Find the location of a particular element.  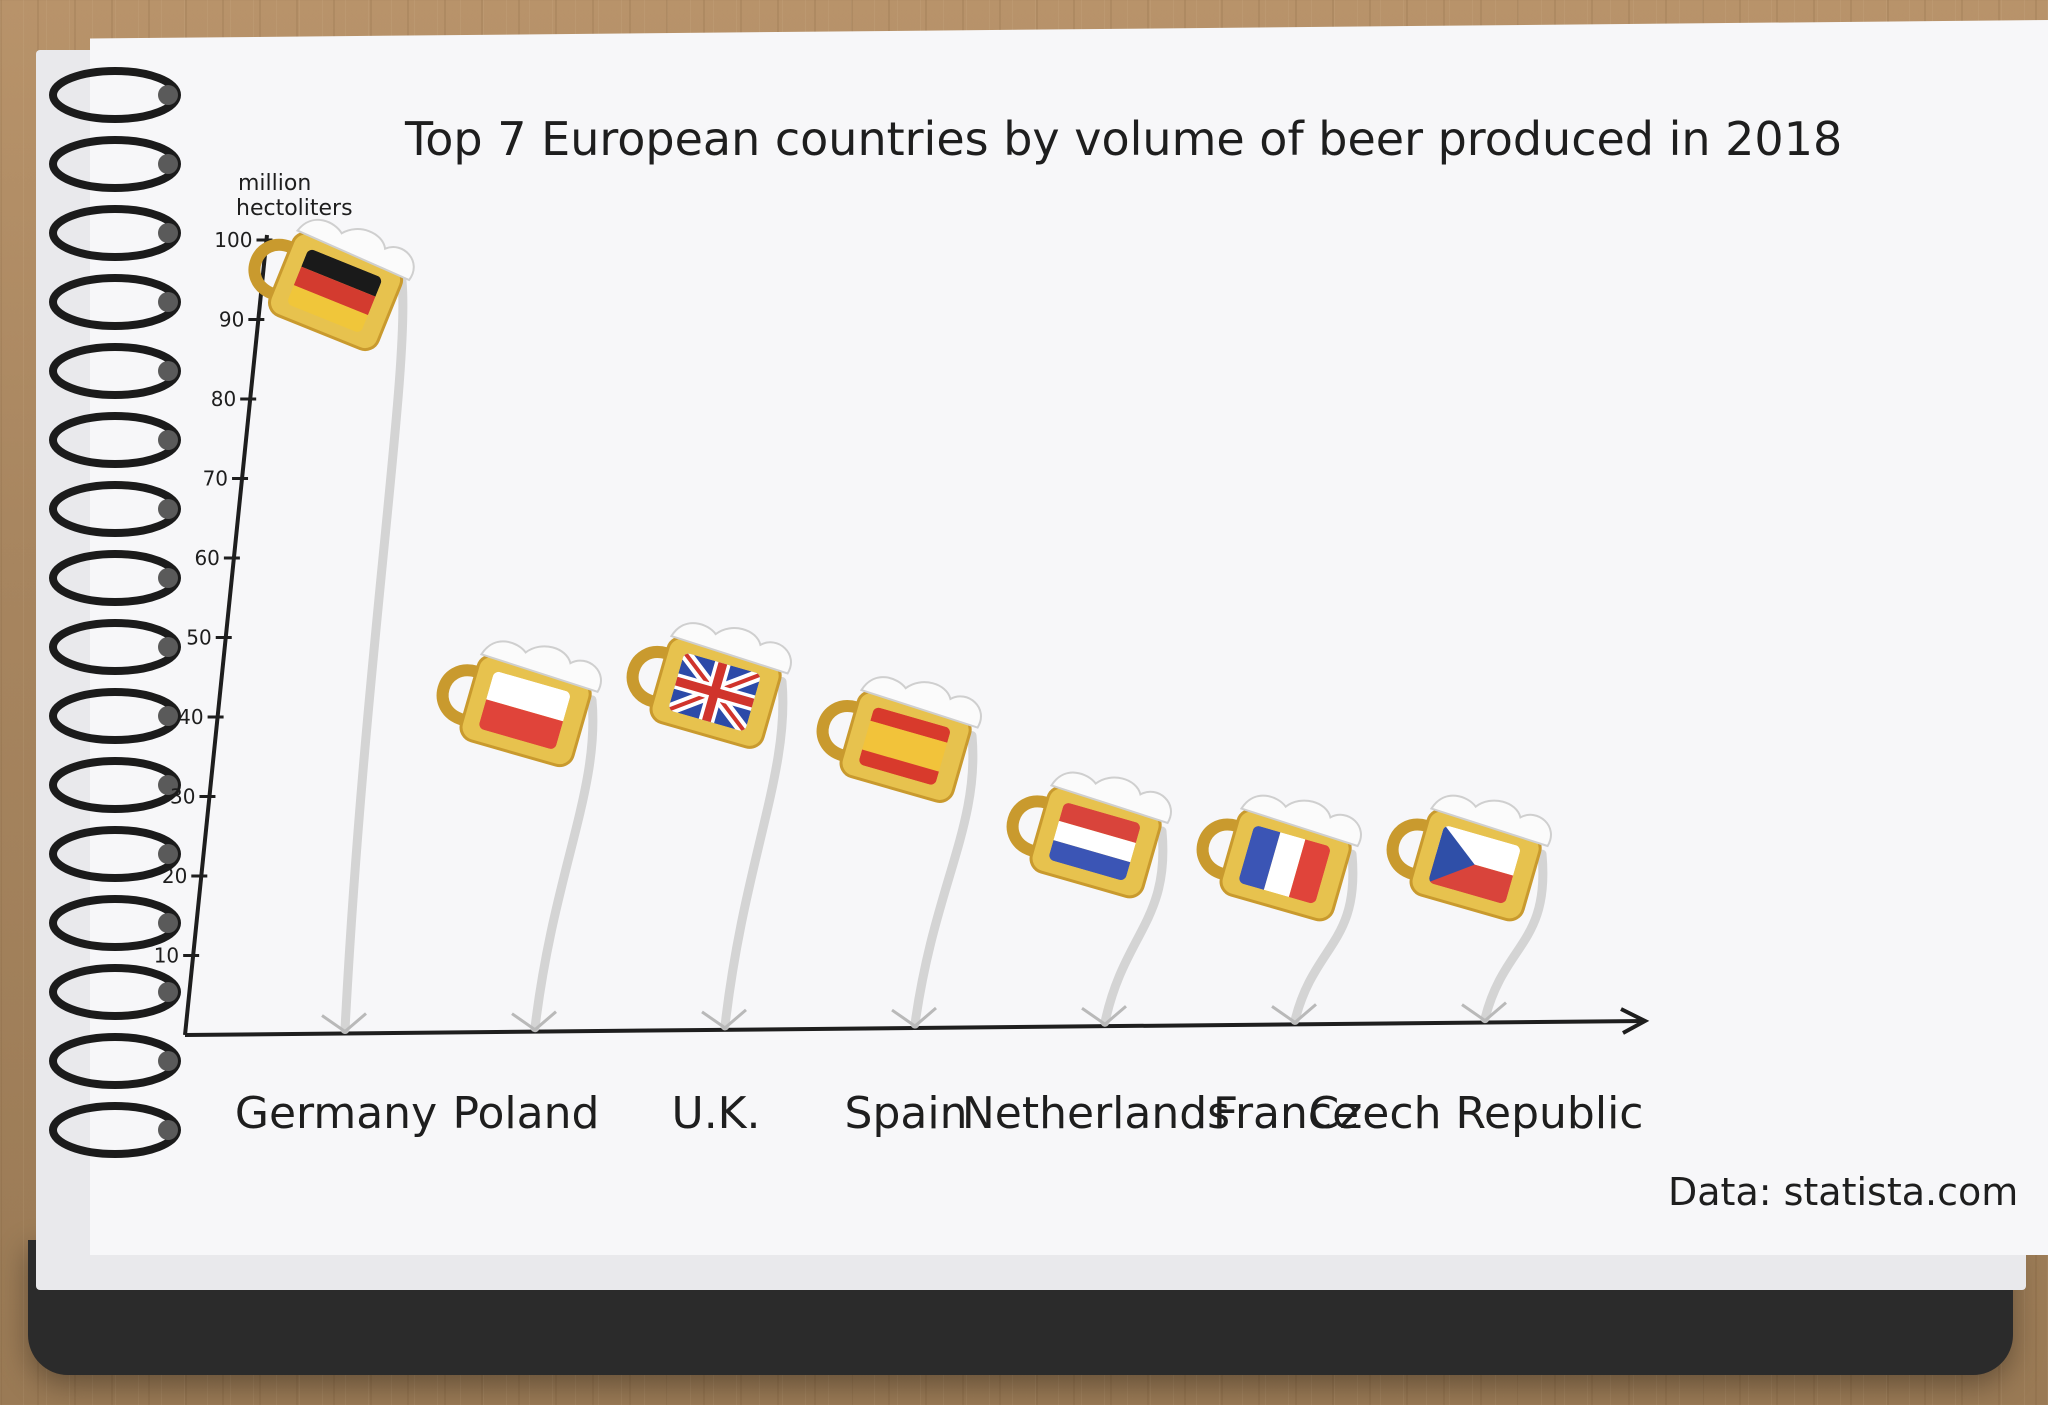

y-axis-ticks: 10 20 30 40 50 60 70 80 90 100 is located at coordinates (213, 598).